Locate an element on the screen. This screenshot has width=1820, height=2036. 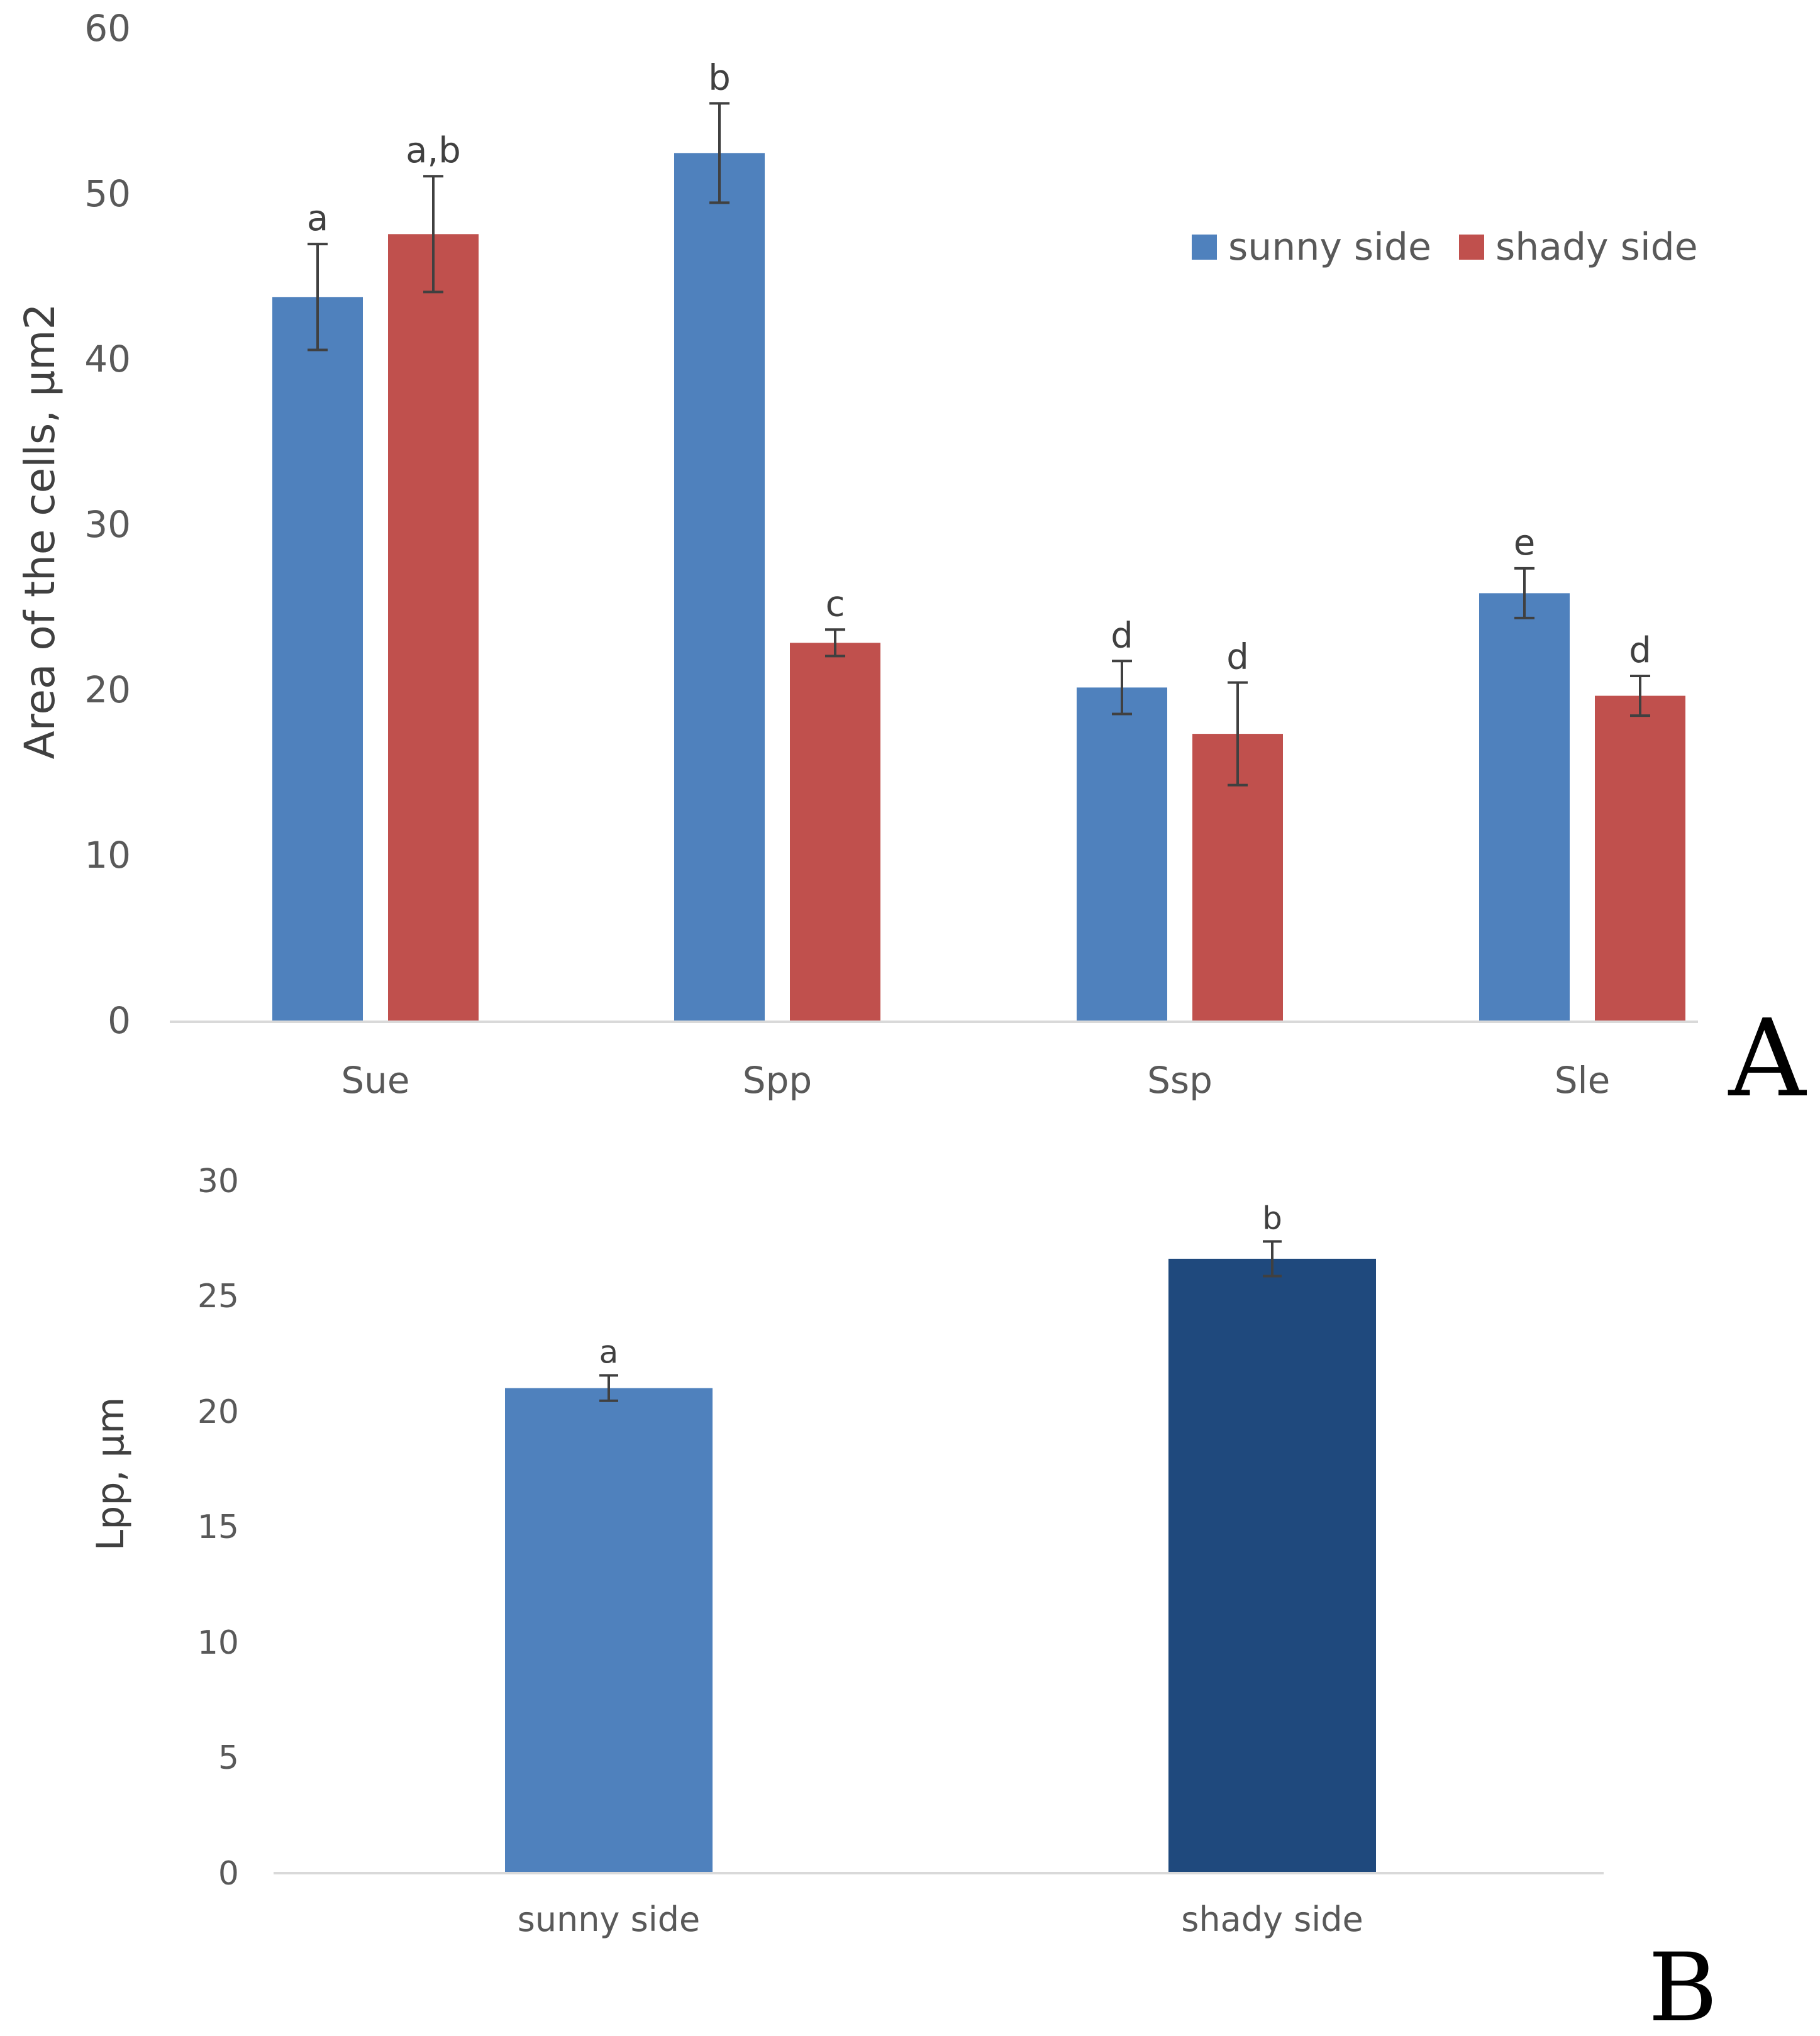
bar-sunny-side is located at coordinates (609, 1630).